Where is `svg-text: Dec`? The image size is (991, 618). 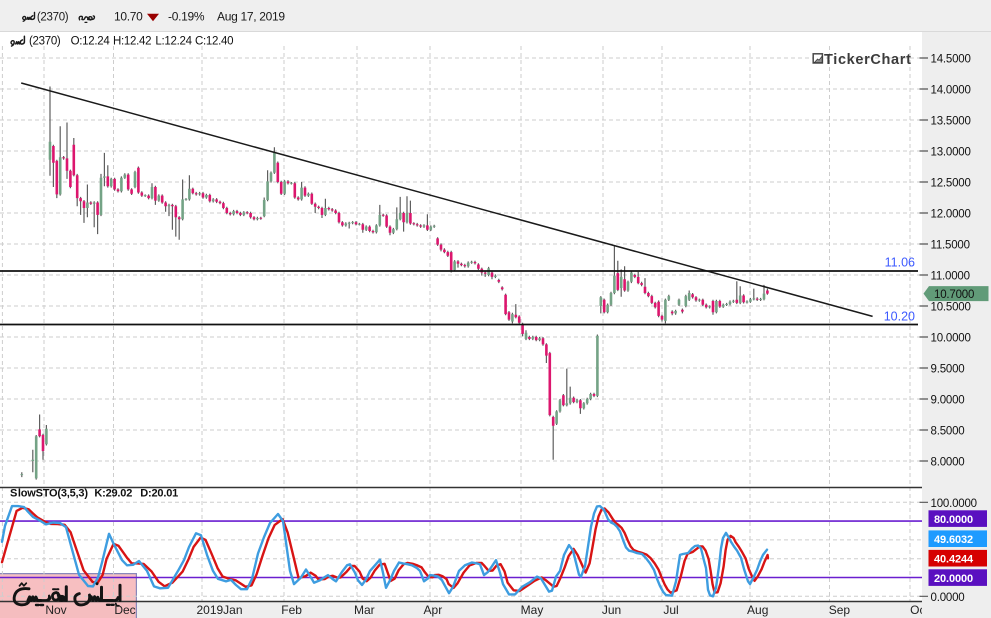
svg-text: Dec is located at coordinates (124, 610).